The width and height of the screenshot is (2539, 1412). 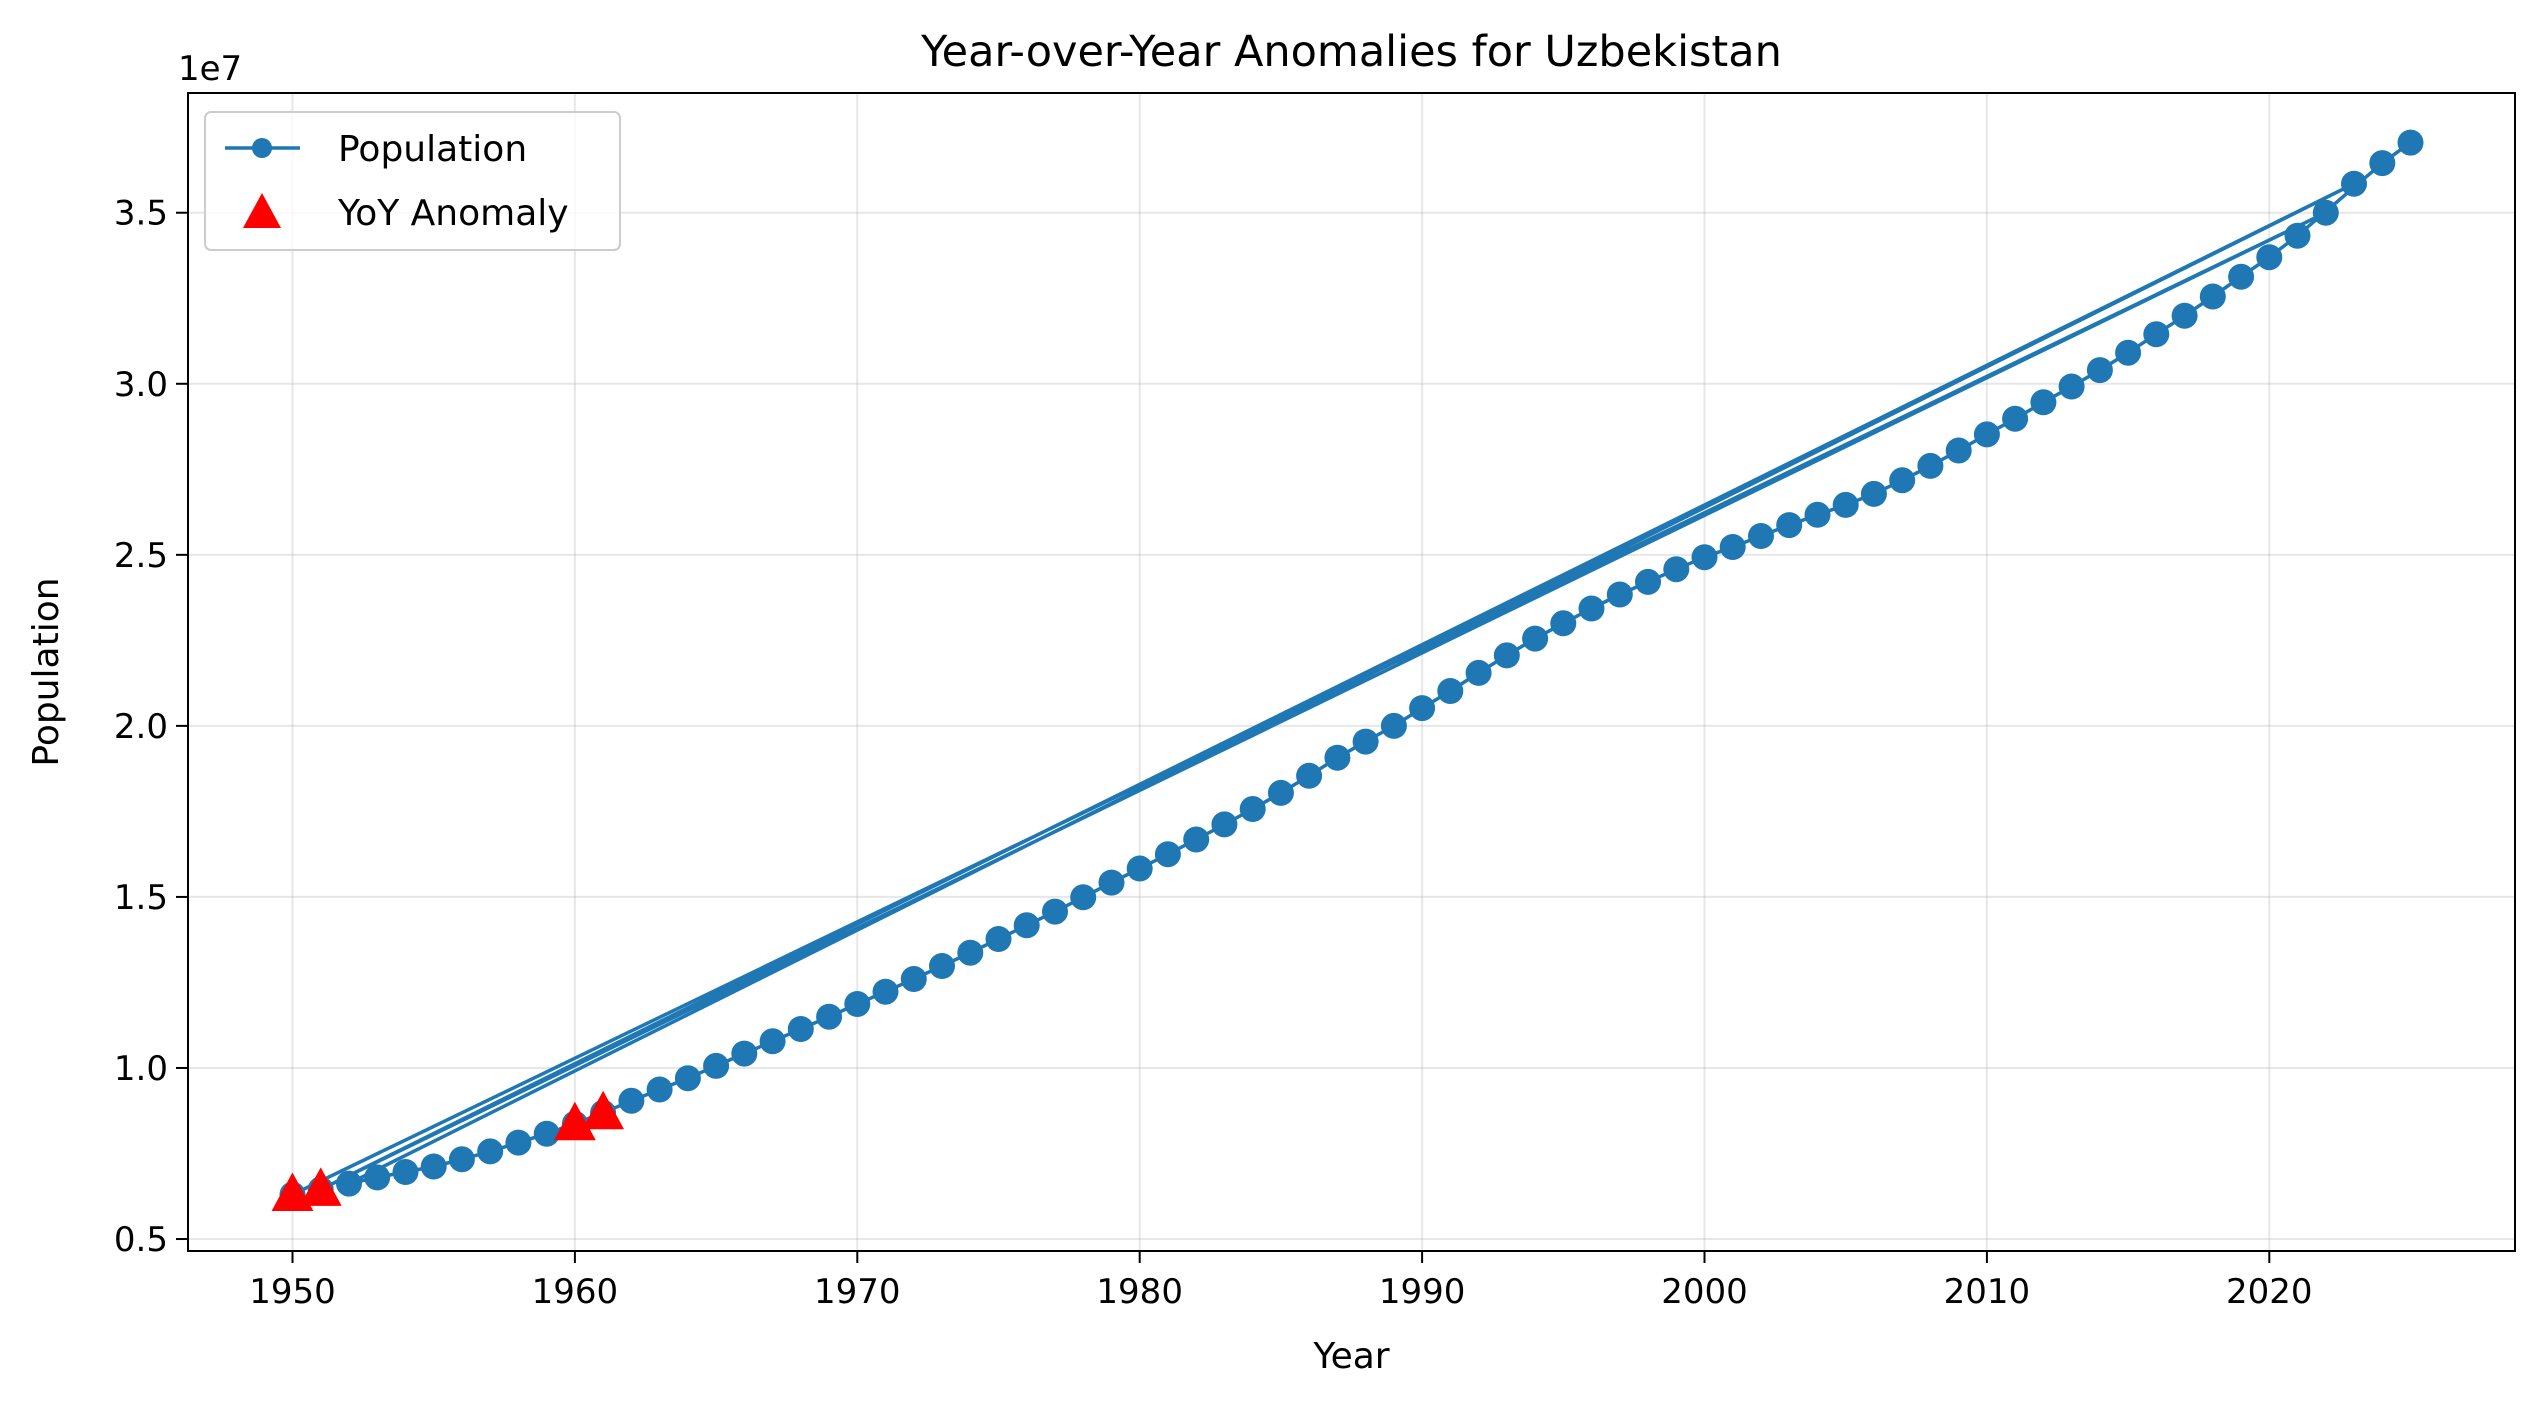 I want to click on legend-anomaly-label: YoY Anomaly, so click(x=453, y=213).